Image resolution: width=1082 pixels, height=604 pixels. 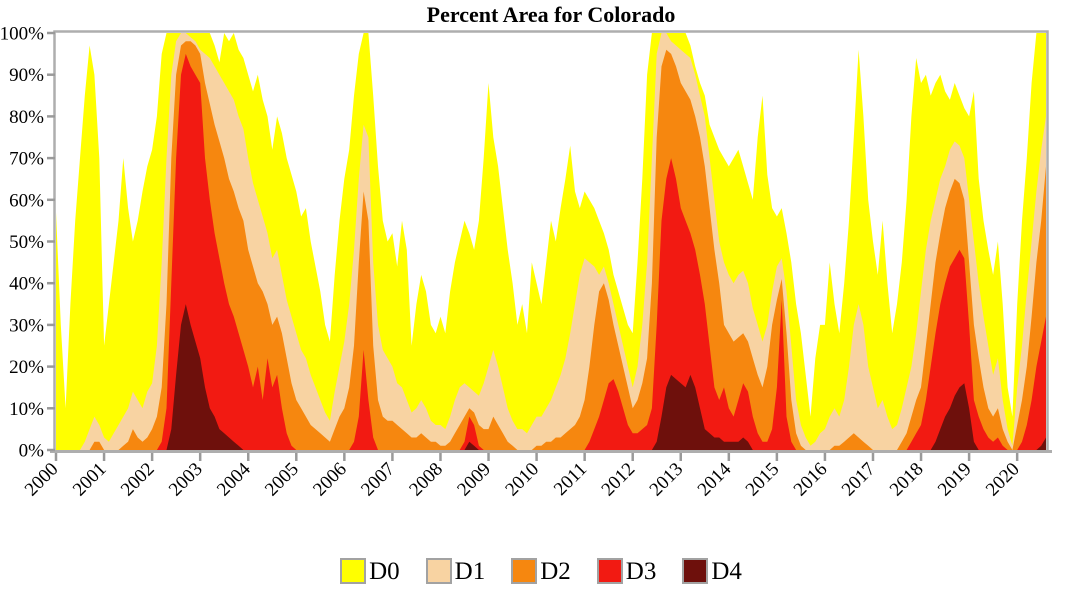 What do you see at coordinates (26, 159) in the screenshot?
I see `y-tick-label: 70%` at bounding box center [26, 159].